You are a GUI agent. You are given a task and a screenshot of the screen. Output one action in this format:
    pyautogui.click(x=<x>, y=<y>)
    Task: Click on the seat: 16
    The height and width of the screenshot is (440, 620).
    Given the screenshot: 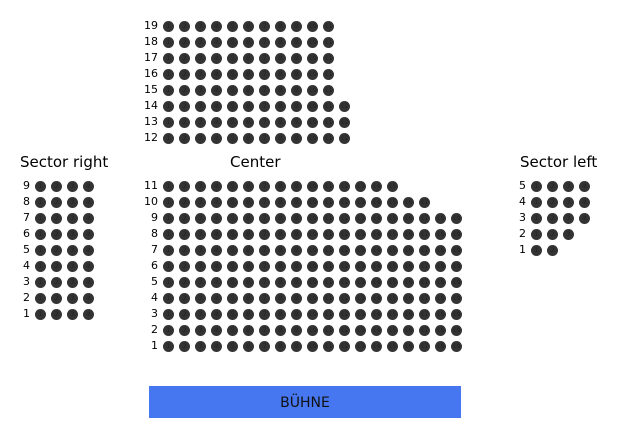 What is the action you would take?
    pyautogui.click(x=408, y=314)
    